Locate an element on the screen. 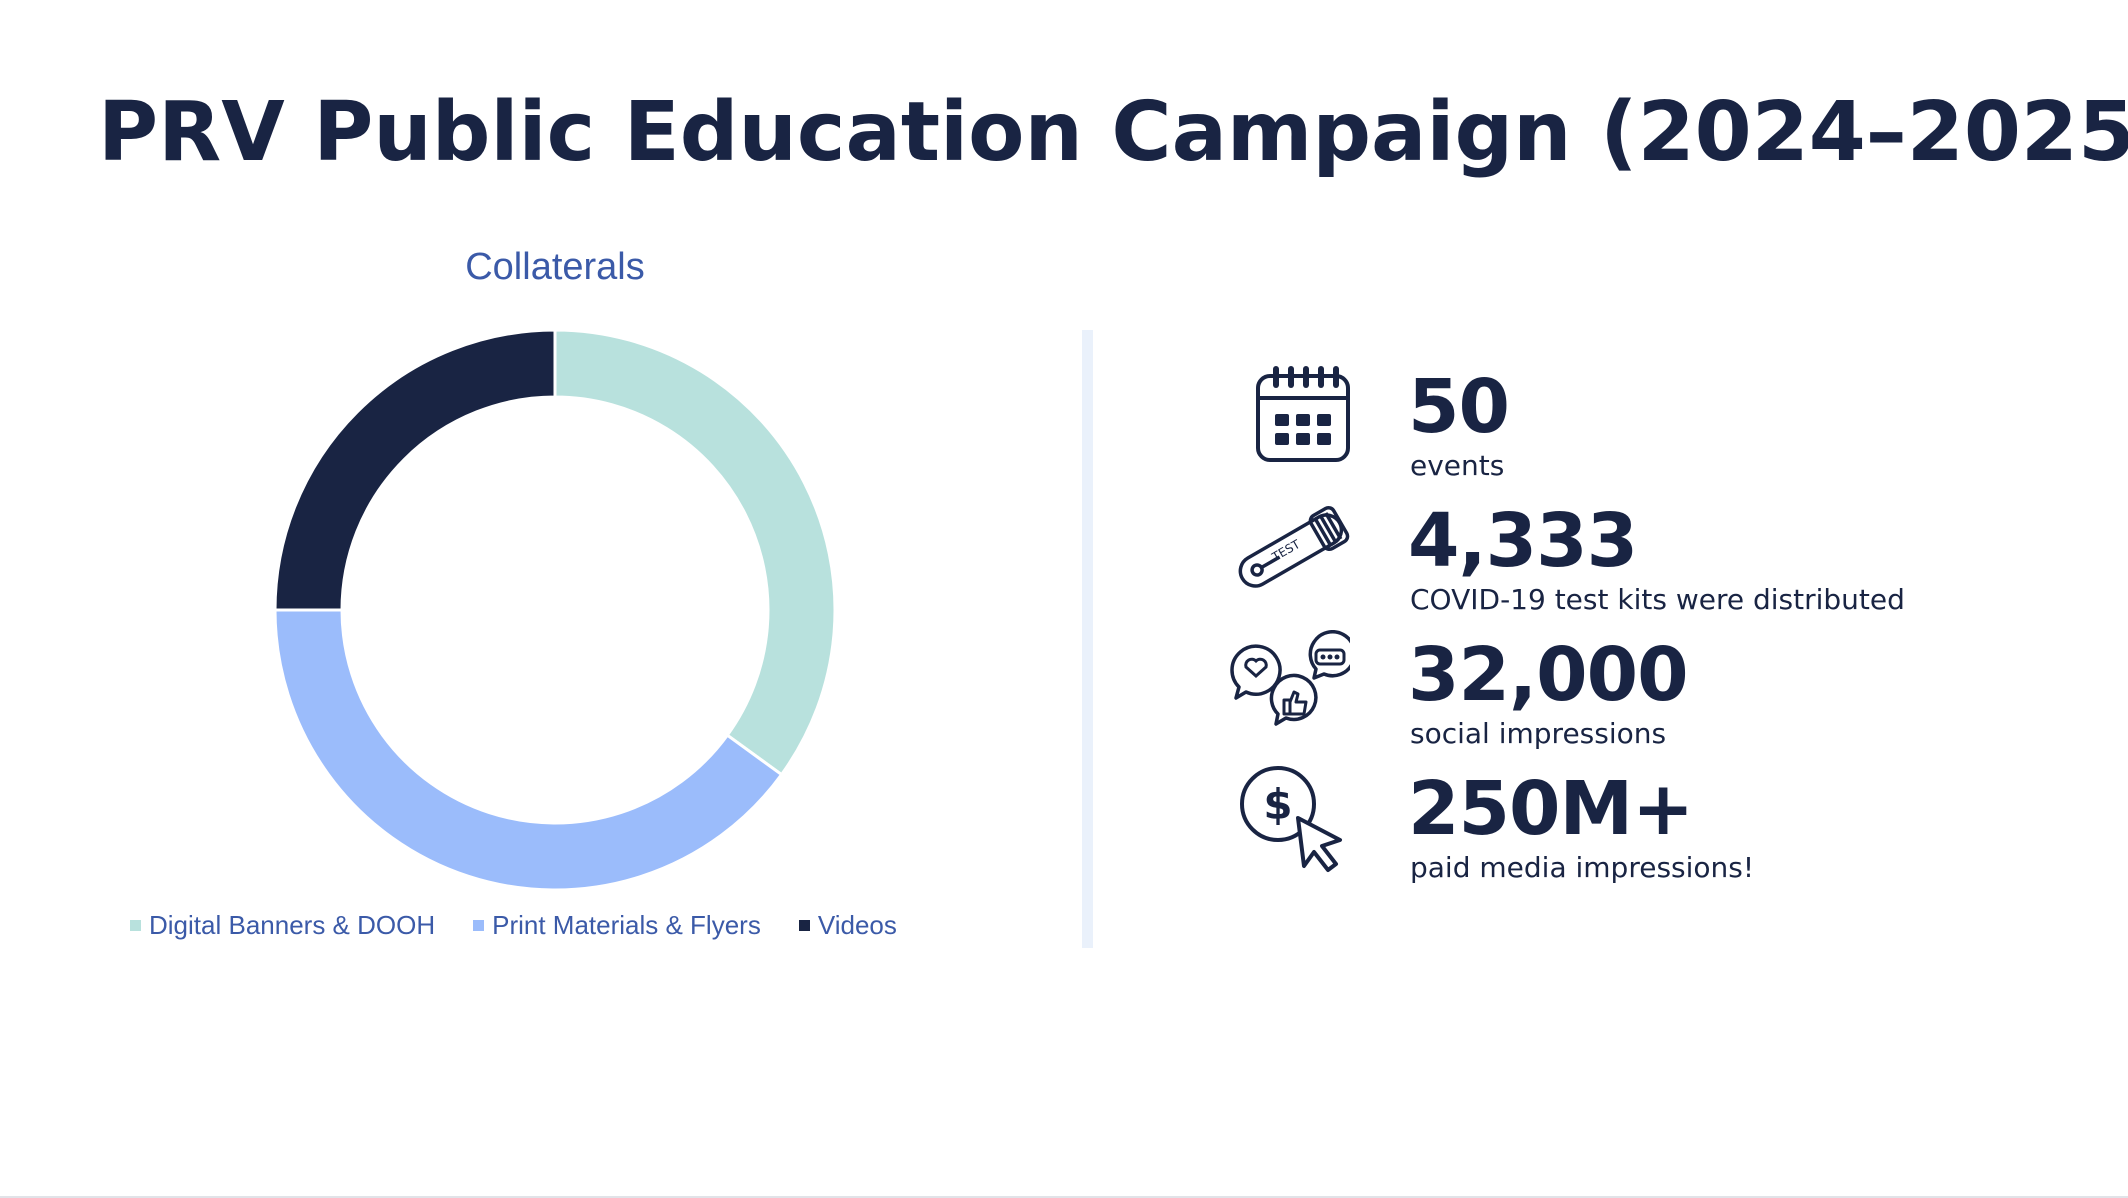 This screenshot has height=1198, width=2128. stat-paid-media: $ 250M+ paid media impressions! is located at coordinates (1640, 831).